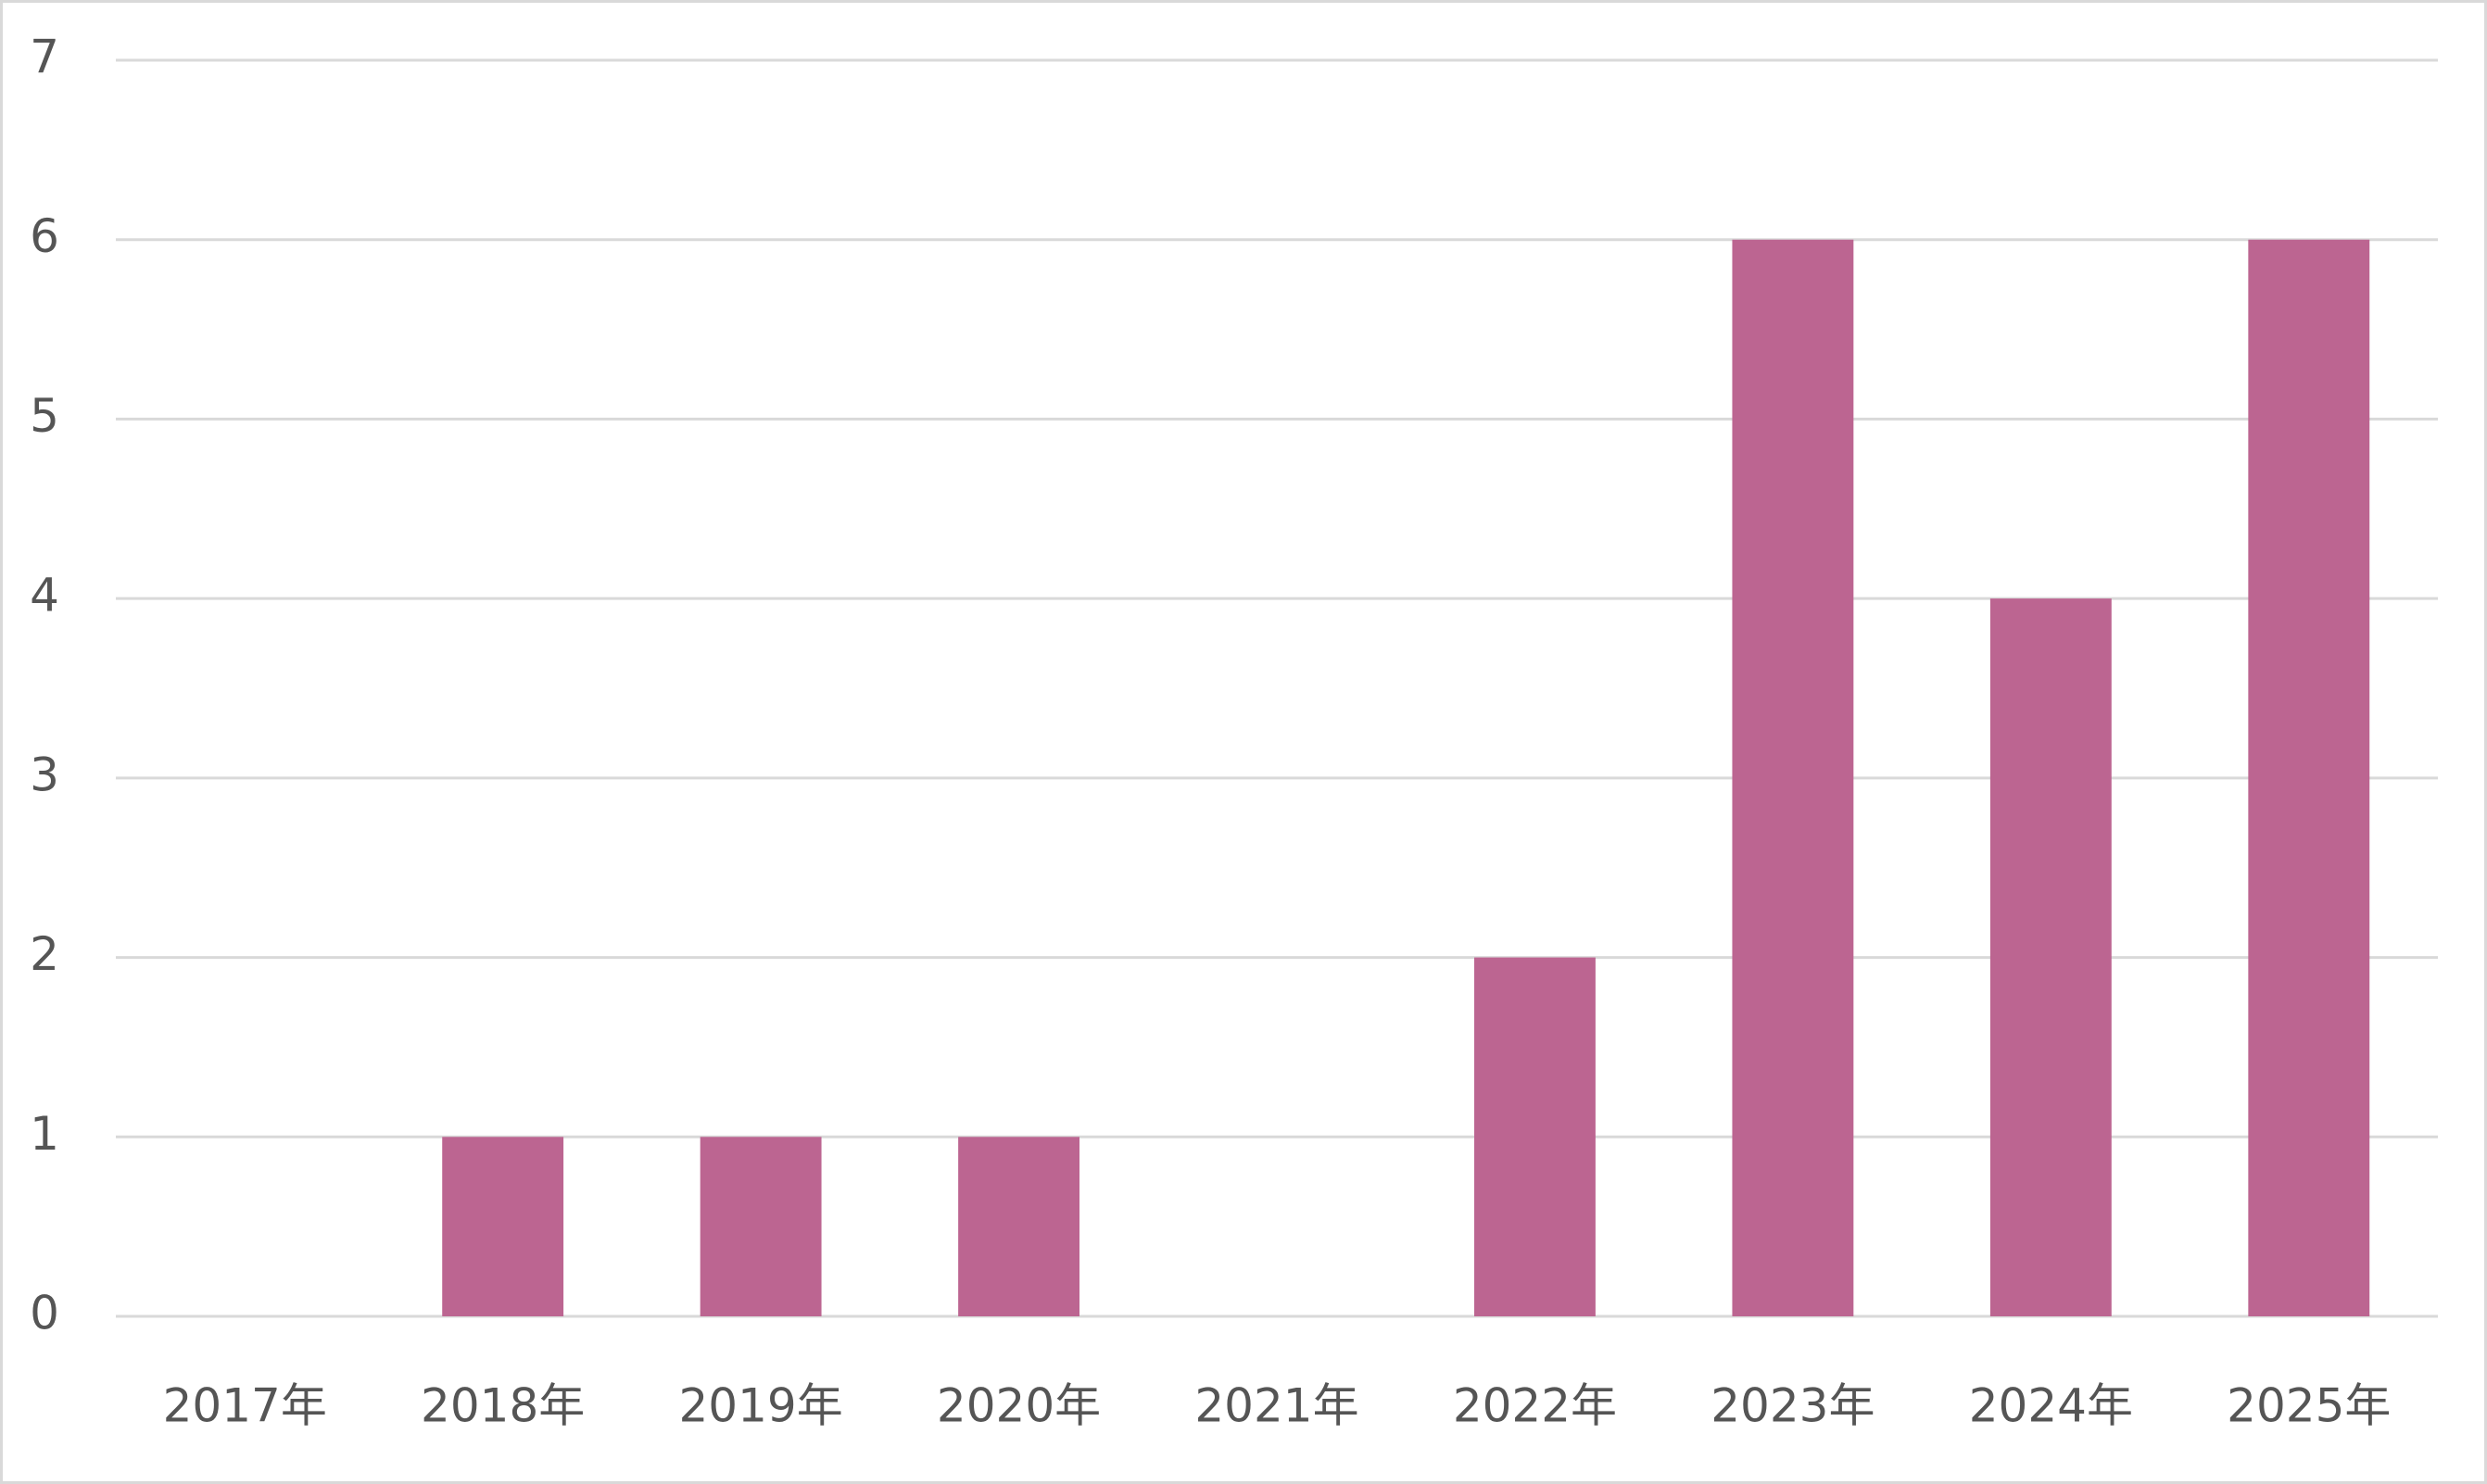 This screenshot has height=1484, width=2487. What do you see at coordinates (503, 1406) in the screenshot?
I see `x-tick-label: 2018年` at bounding box center [503, 1406].